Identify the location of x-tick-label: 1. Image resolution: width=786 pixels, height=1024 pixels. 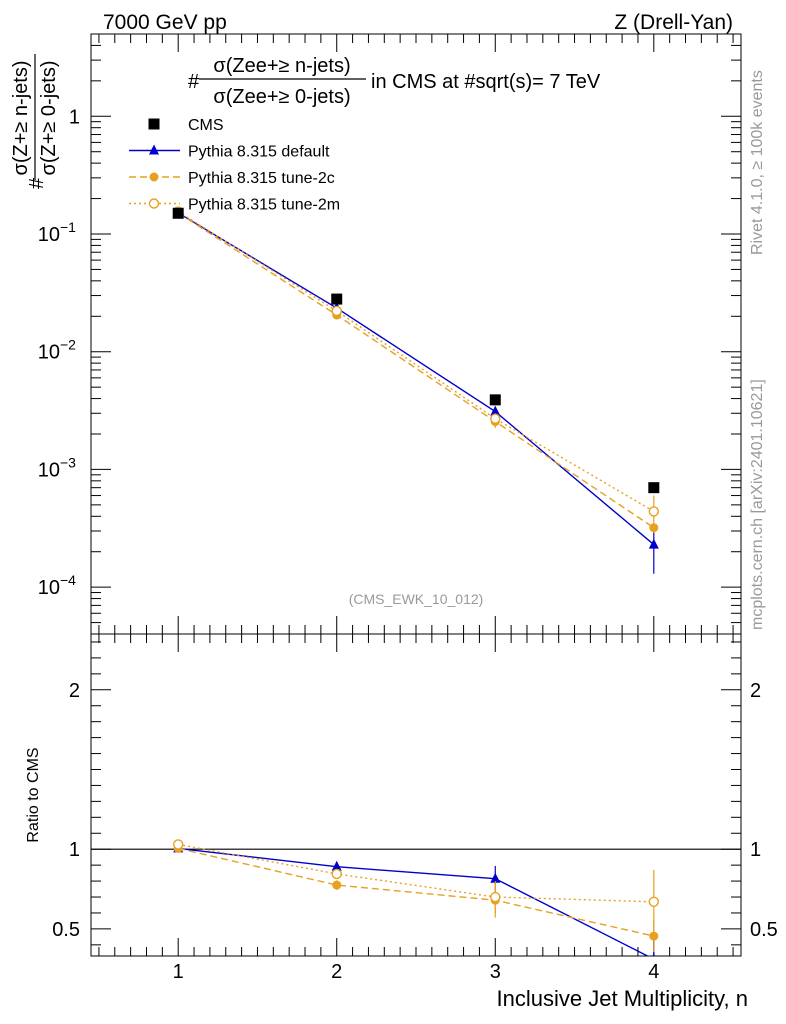
(178, 972).